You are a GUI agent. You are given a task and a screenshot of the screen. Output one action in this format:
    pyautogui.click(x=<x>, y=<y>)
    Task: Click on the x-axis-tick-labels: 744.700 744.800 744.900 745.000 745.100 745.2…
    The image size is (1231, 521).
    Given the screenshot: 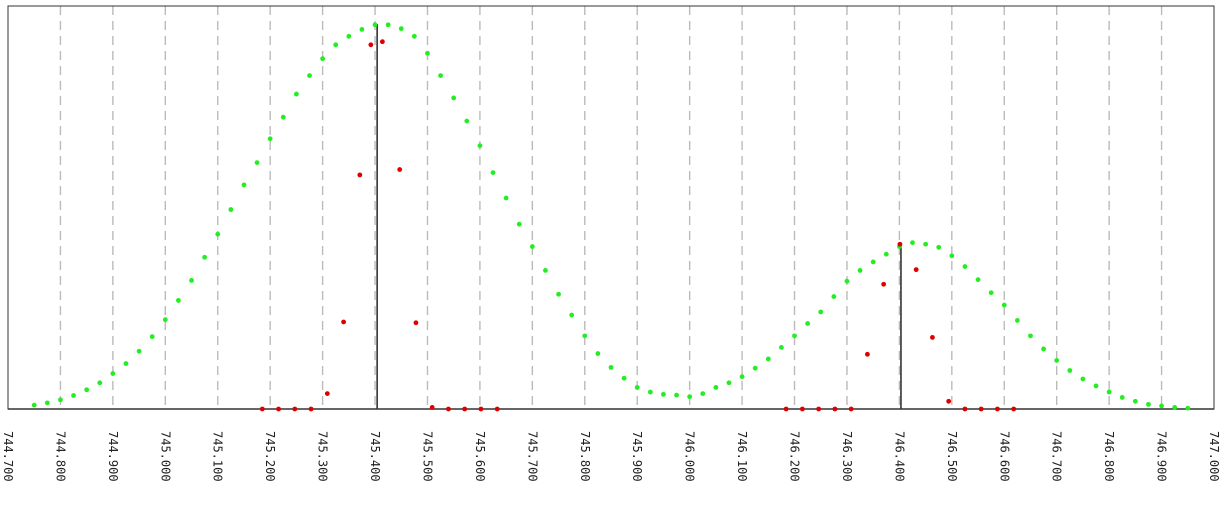 What is the action you would take?
    pyautogui.click(x=611, y=456)
    